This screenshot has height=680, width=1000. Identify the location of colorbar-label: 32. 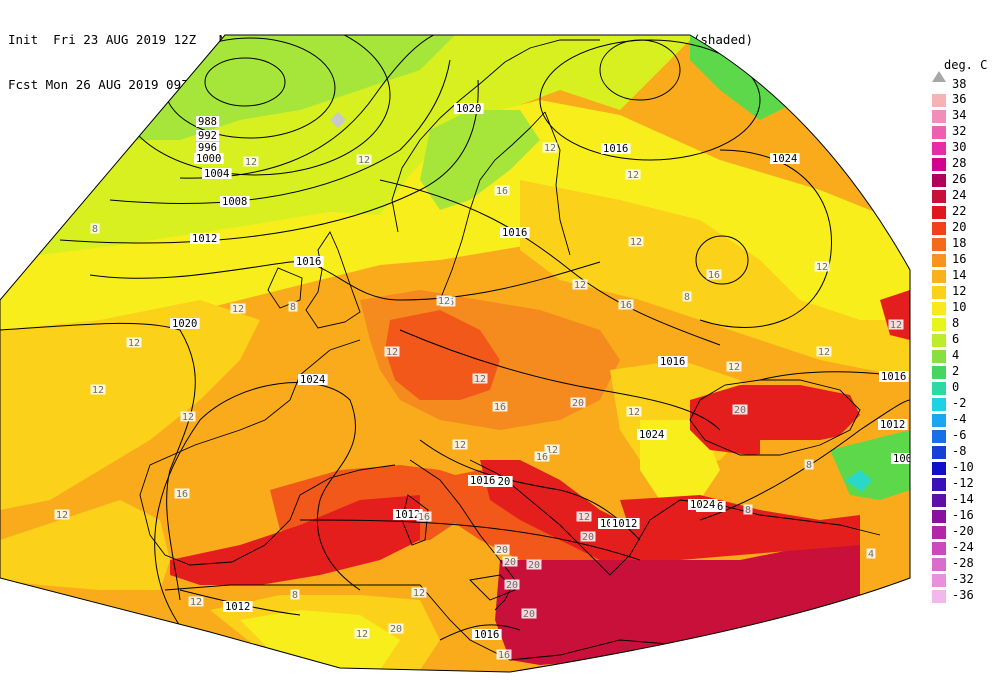
(959, 131).